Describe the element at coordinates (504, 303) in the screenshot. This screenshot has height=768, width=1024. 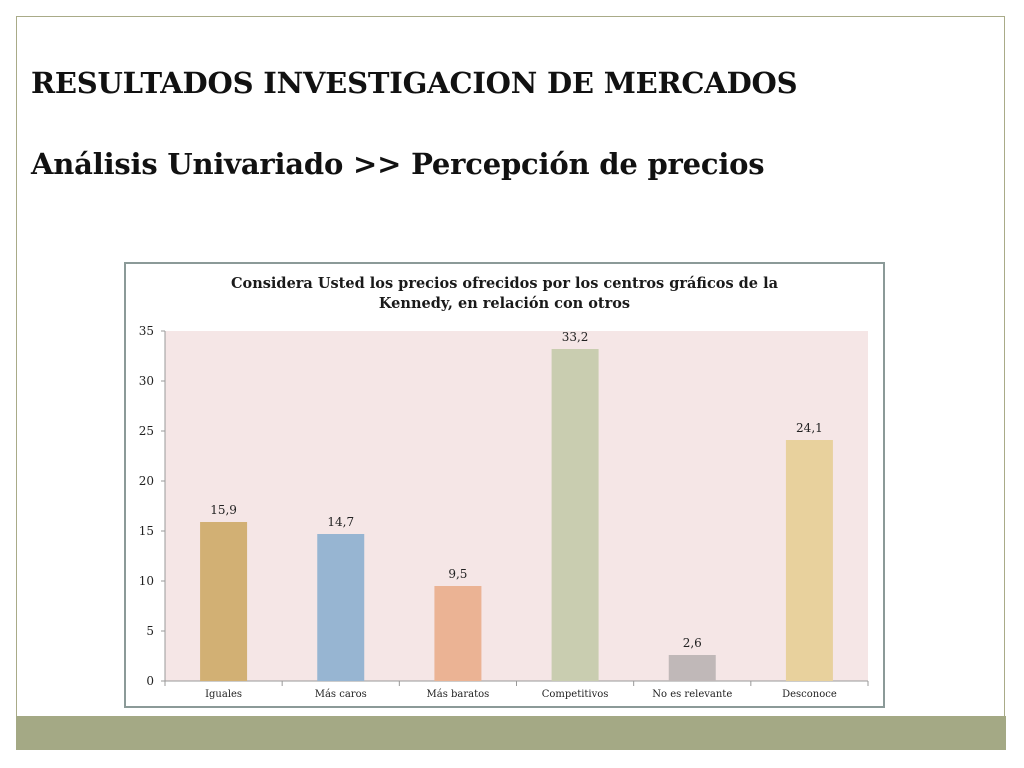
I see `chart-title-line-2: Kennedy, en relación con otros` at that location.